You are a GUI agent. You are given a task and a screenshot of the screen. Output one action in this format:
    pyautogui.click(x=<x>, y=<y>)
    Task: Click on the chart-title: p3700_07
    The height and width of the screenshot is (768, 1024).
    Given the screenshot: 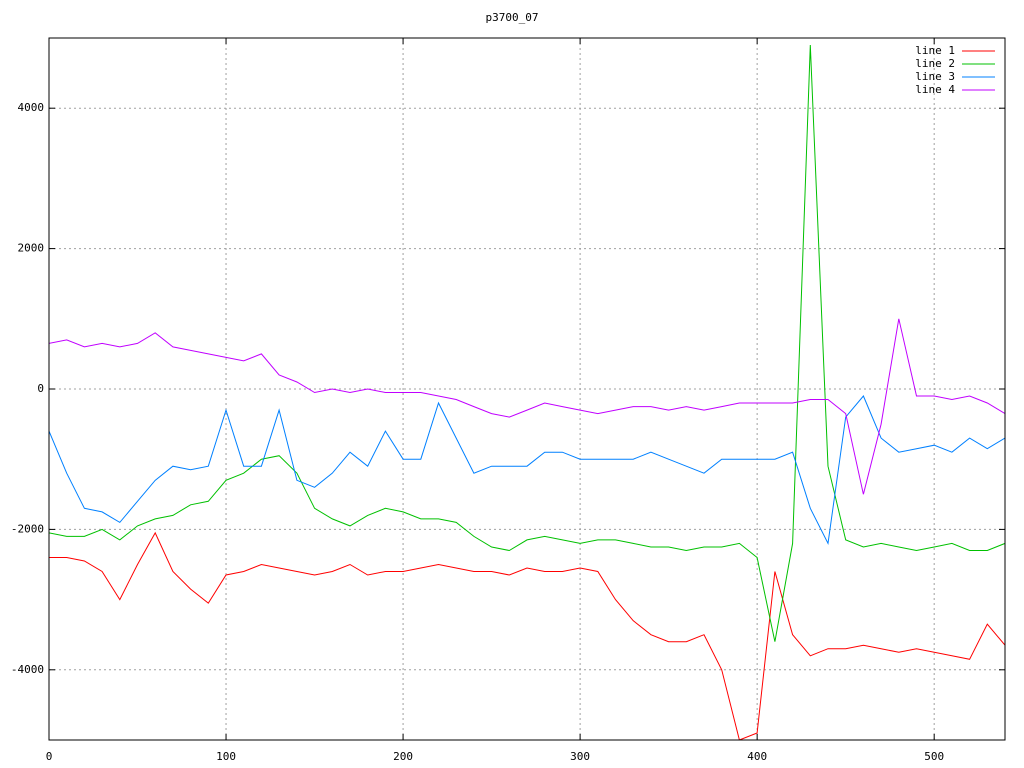 What is the action you would take?
    pyautogui.click(x=512, y=17)
    